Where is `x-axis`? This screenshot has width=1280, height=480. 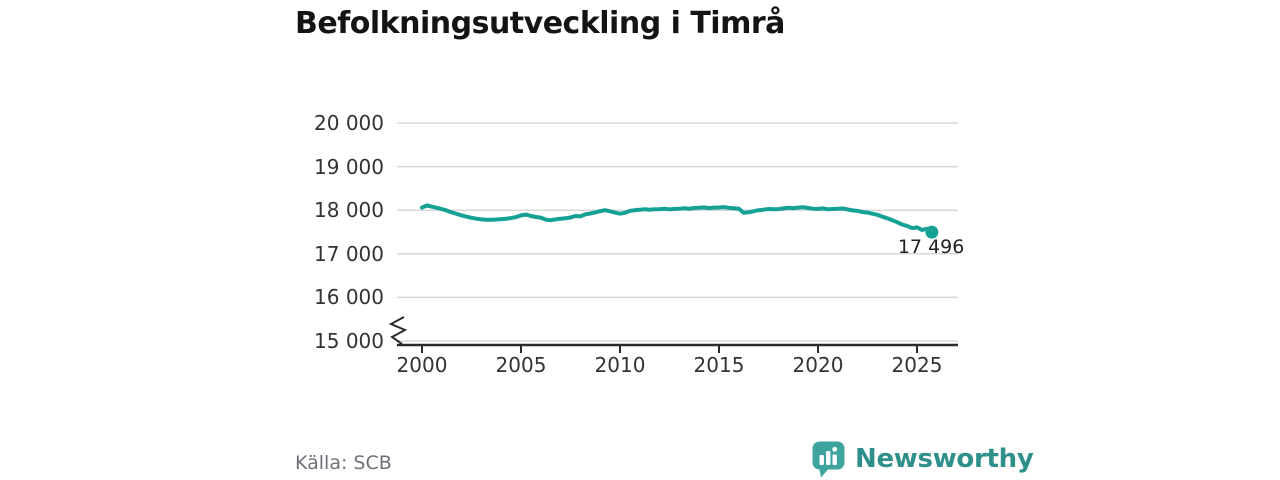
x-axis is located at coordinates (677, 348).